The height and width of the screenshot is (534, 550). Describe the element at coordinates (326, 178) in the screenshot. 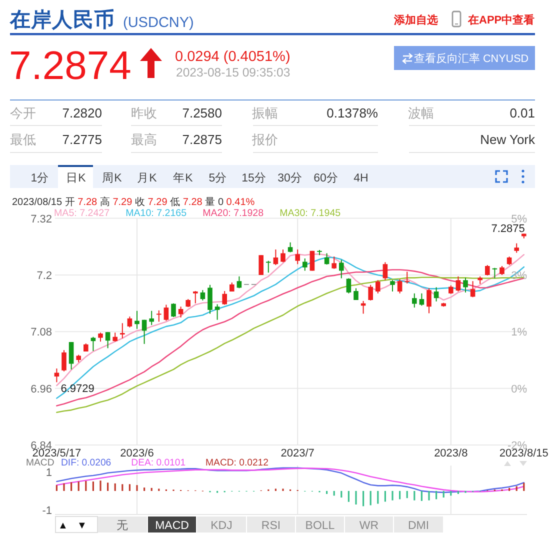

I see `text: 60分` at that location.